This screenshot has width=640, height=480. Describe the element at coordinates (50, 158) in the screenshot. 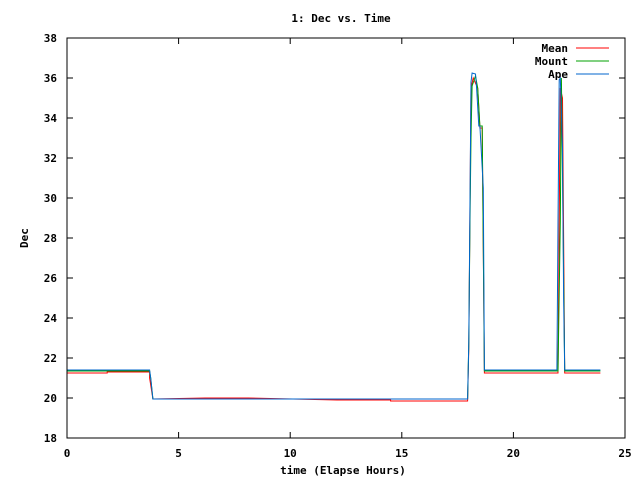

I see `y-tick-label: 32` at that location.